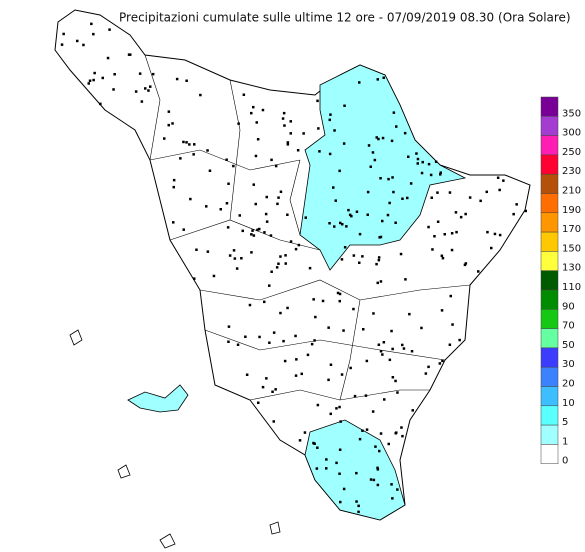  I want to click on legend-label: 230, so click(571, 171).